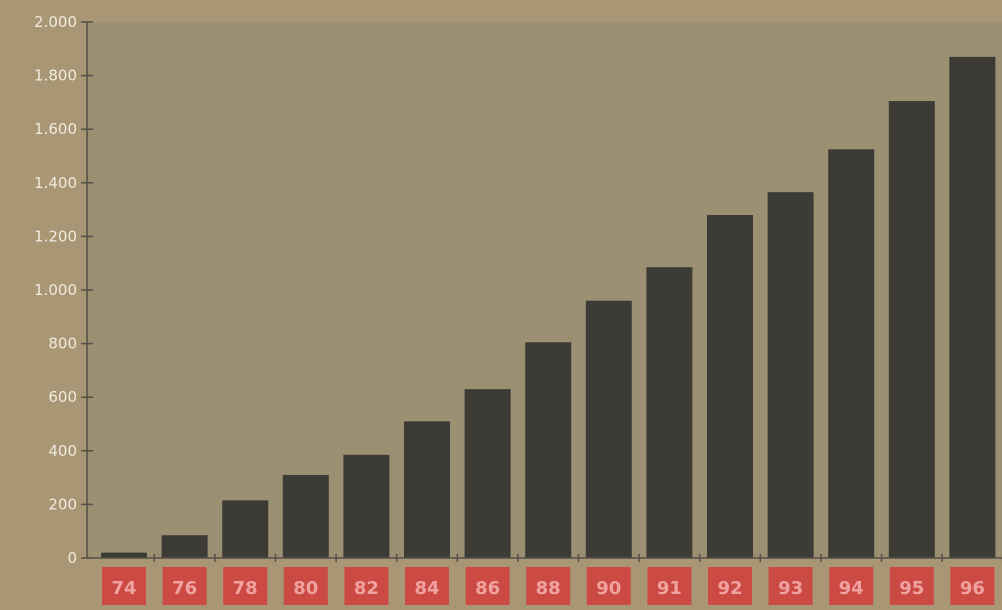 Image resolution: width=1002 pixels, height=610 pixels. I want to click on x-tick-label: 78, so click(245, 588).